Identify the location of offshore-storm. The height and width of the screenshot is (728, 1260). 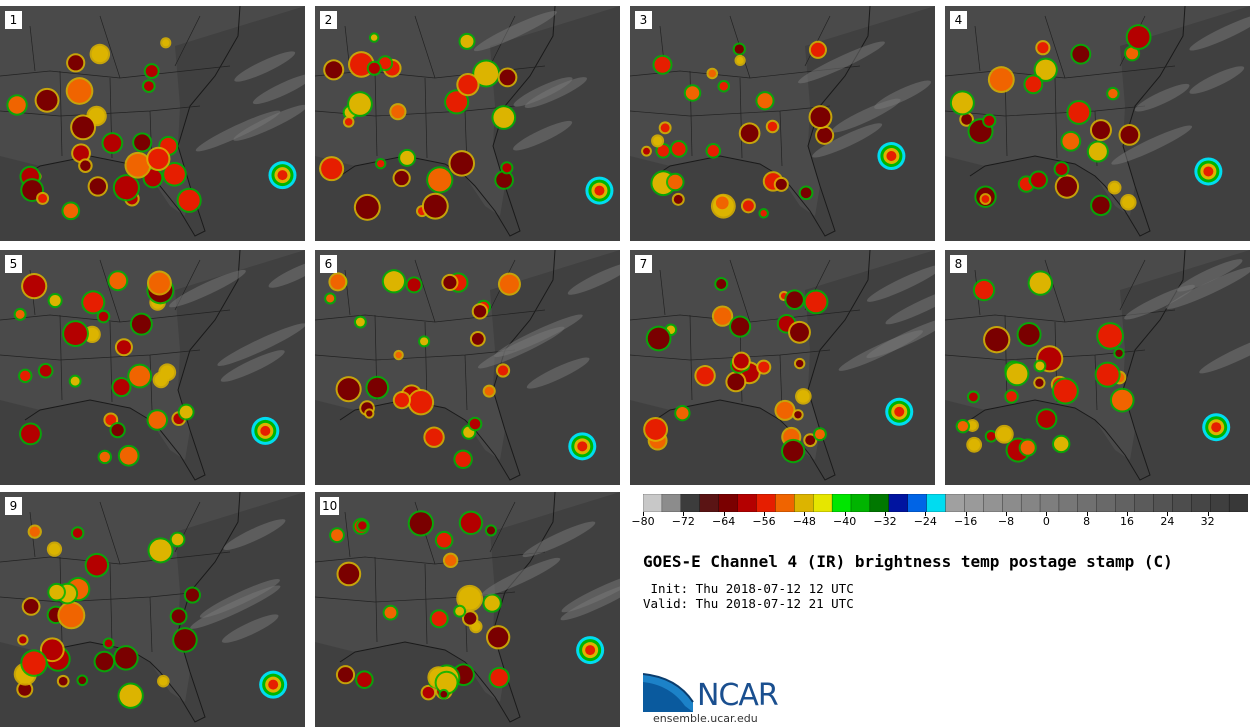
(899, 411).